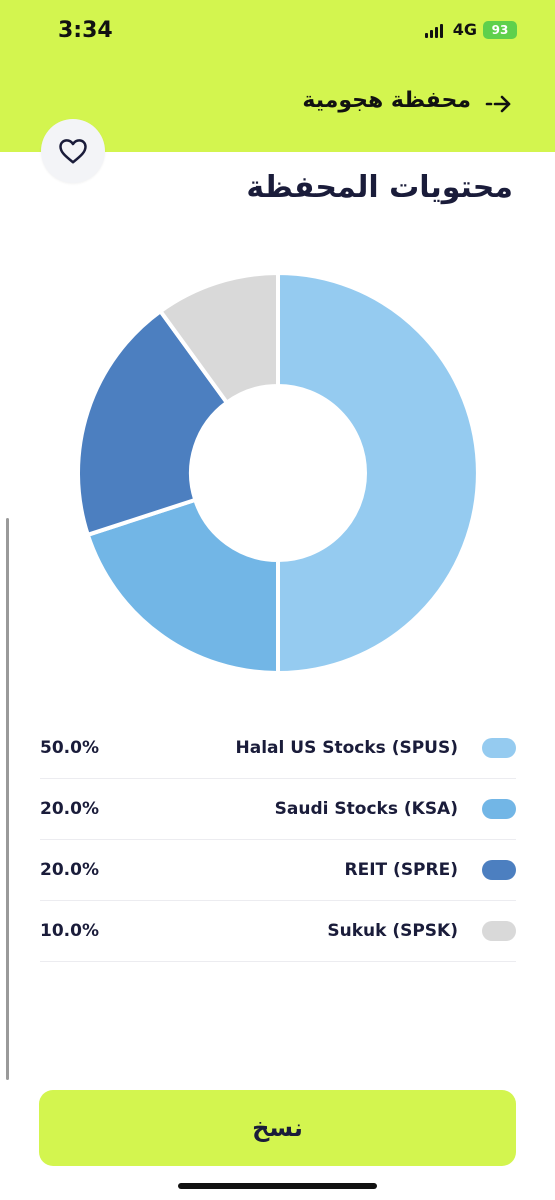 The height and width of the screenshot is (1200, 555). Describe the element at coordinates (366, 809) in the screenshot. I see `legend-label: Saudi Stocks (KSA)` at that location.